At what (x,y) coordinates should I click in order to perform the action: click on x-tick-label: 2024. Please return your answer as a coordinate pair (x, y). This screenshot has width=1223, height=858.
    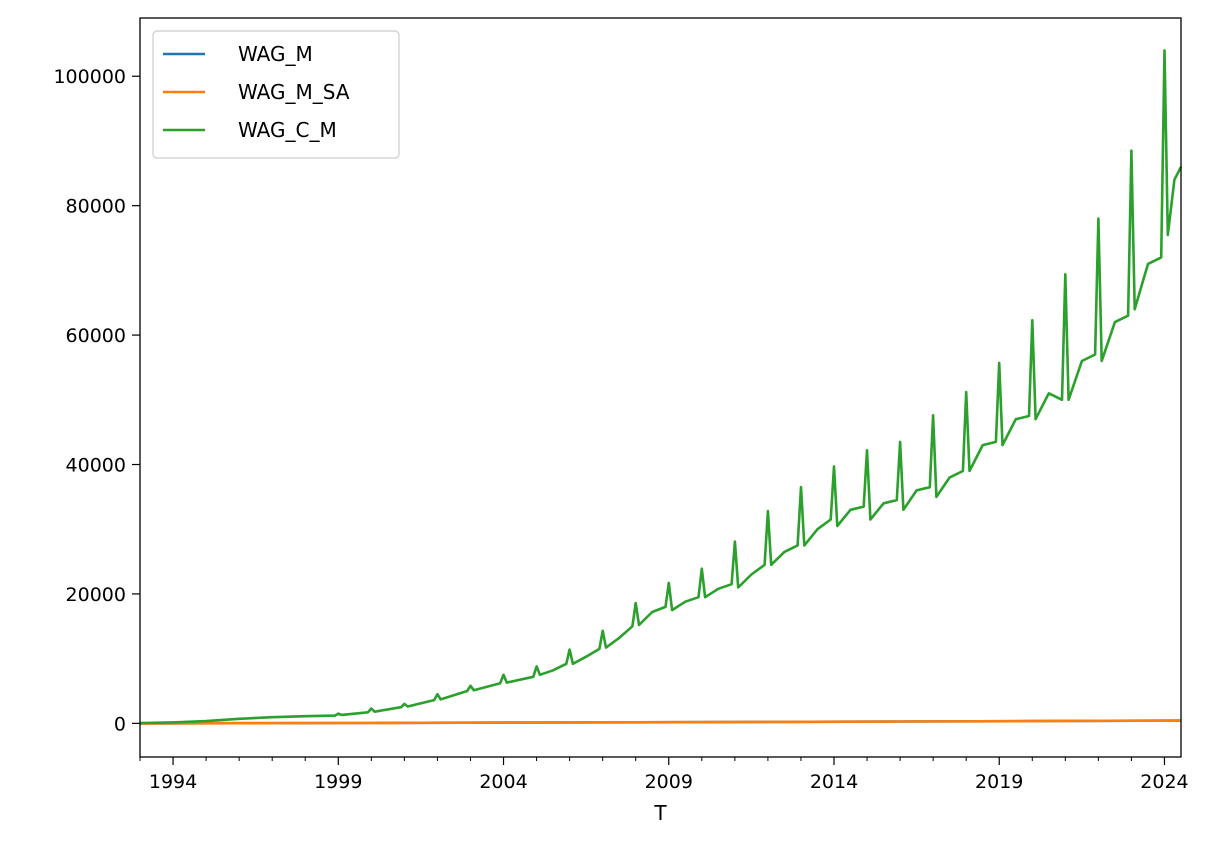
    Looking at the image, I should click on (1164, 782).